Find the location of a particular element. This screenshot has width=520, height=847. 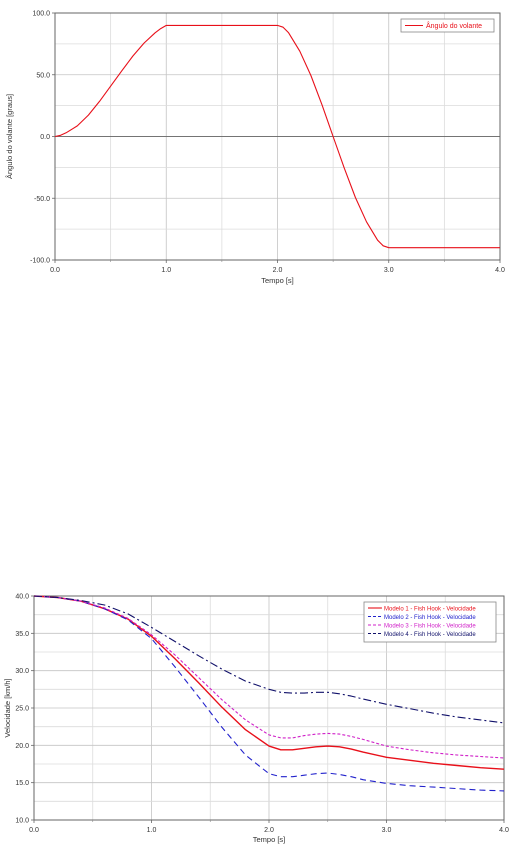

legend-label-3: Modelo 3 - Fish Hook - Velocidade is located at coordinates (430, 627).